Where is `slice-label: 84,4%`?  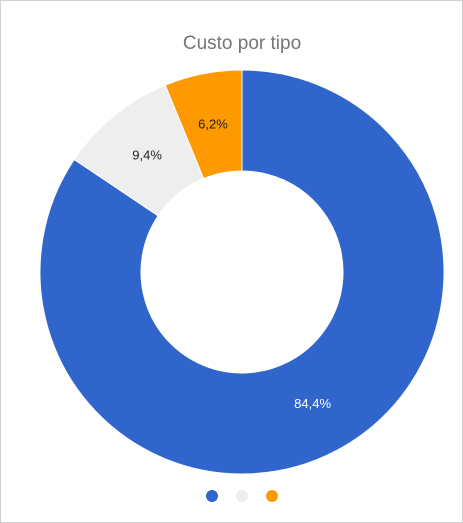
slice-label: 84,4% is located at coordinates (312, 403).